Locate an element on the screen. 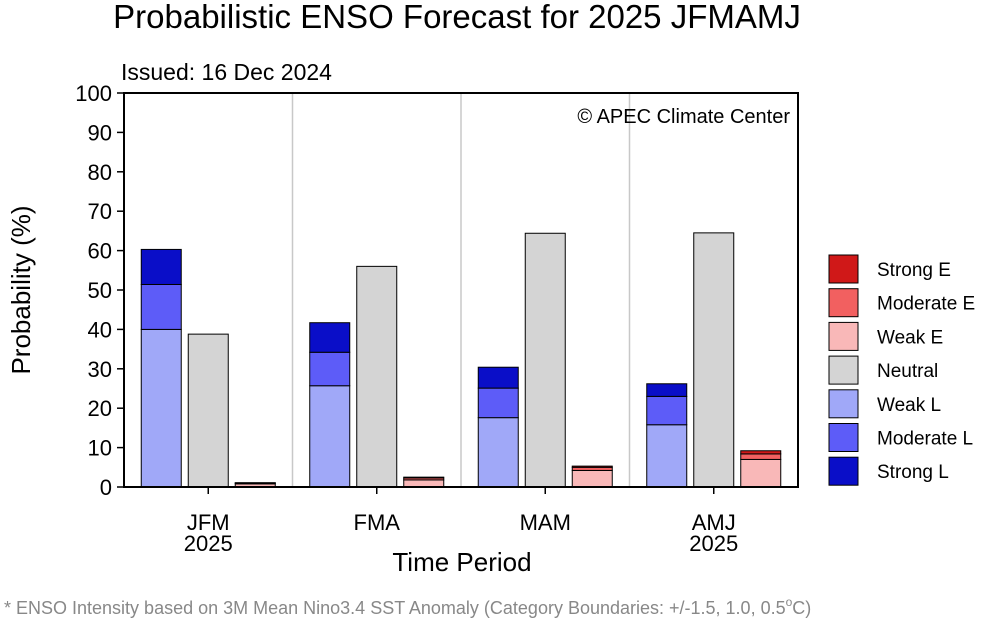 The image size is (988, 627). y-tick-label: 0 is located at coordinates (106, 487).